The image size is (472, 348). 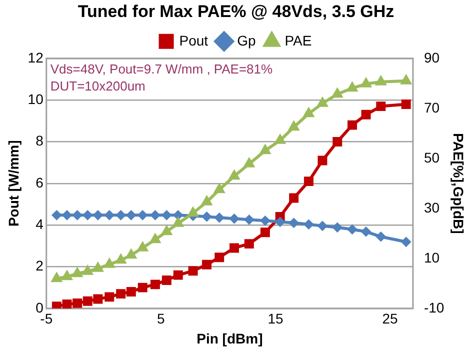 I want to click on y2-tick-label: 90, so click(x=432, y=57).